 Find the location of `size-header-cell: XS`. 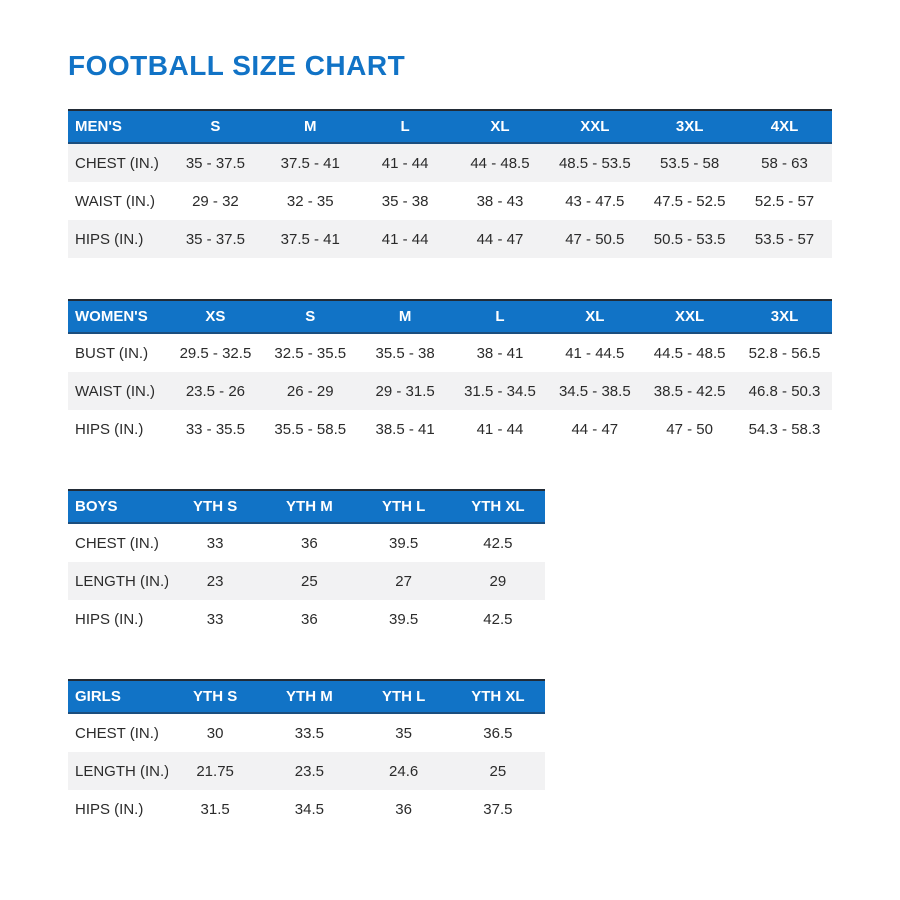

size-header-cell: XS is located at coordinates (215, 316).